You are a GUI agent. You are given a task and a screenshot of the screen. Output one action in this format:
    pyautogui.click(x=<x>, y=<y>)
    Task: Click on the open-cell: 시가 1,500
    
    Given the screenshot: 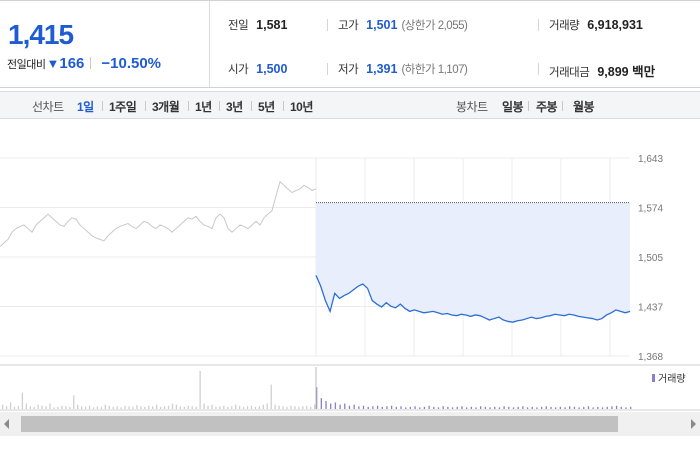 What is the action you would take?
    pyautogui.click(x=257, y=69)
    